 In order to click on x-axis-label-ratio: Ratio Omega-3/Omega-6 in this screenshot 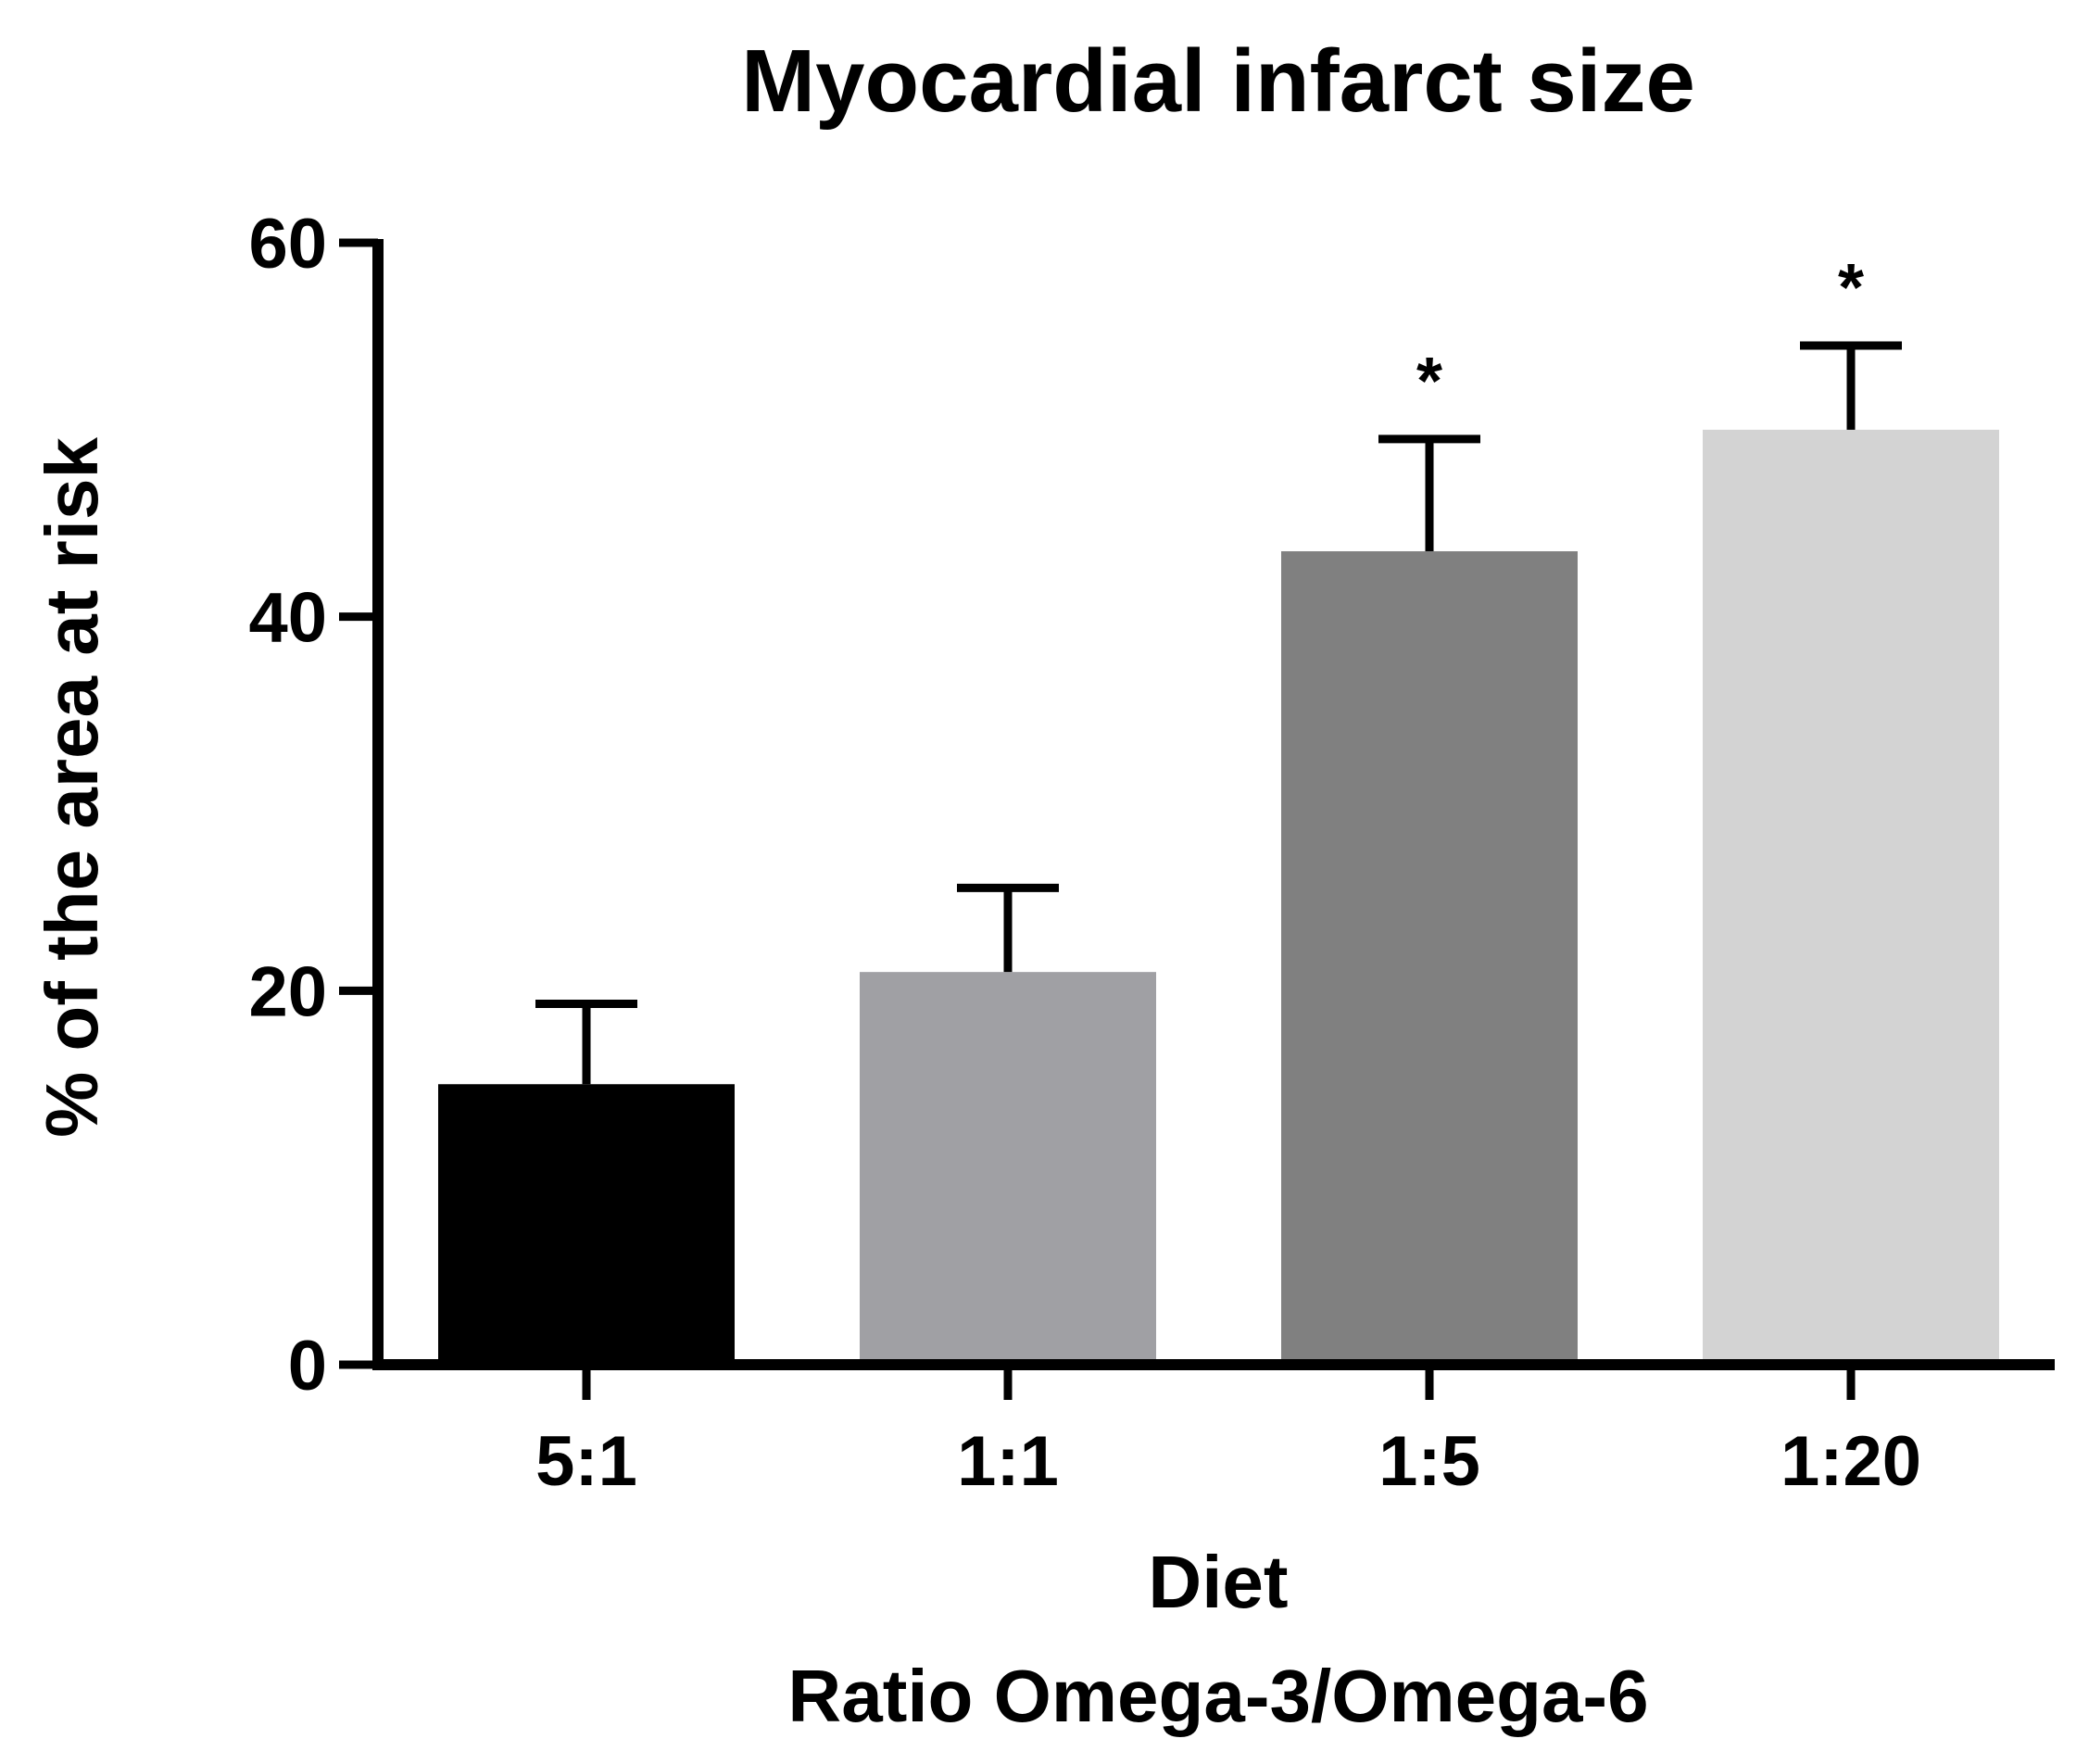, I will do `click(1217, 1696)`.